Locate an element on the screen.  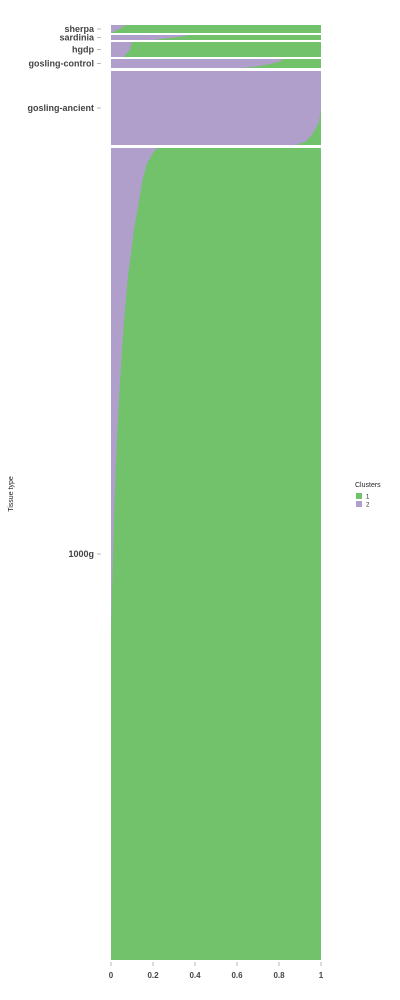
panel-sardinia is located at coordinates (216, 37).